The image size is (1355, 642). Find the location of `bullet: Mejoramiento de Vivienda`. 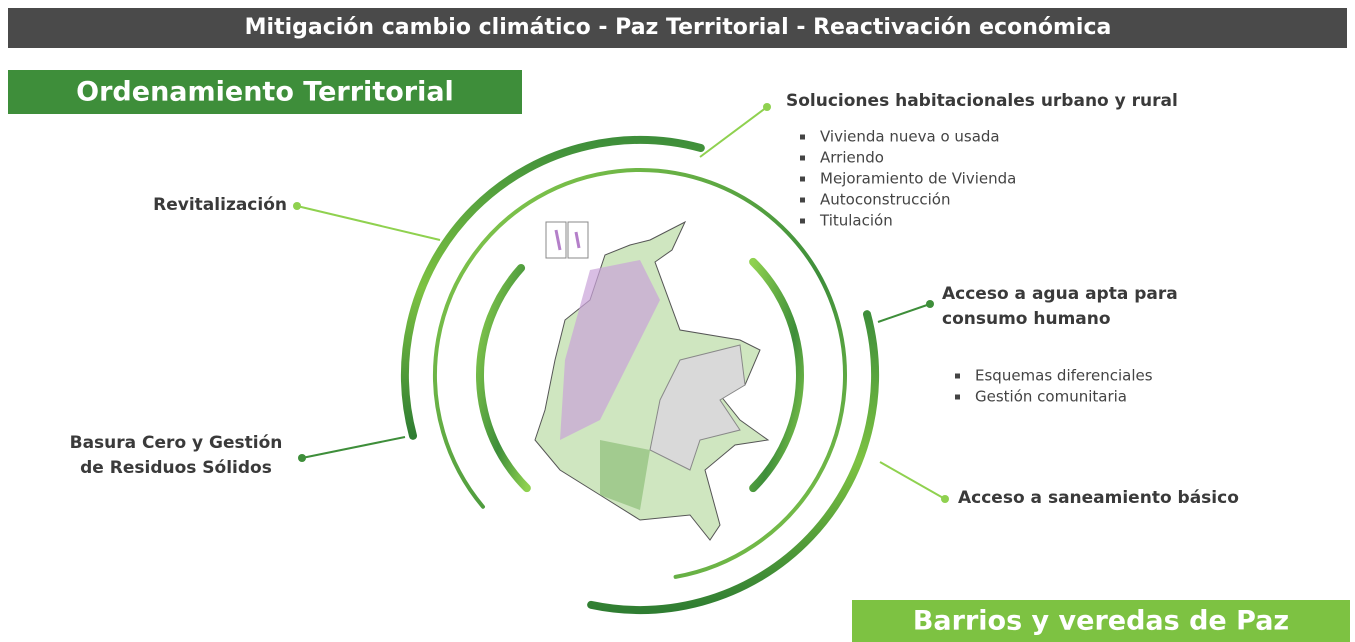

bullet: Mejoramiento de Vivienda is located at coordinates (918, 179).